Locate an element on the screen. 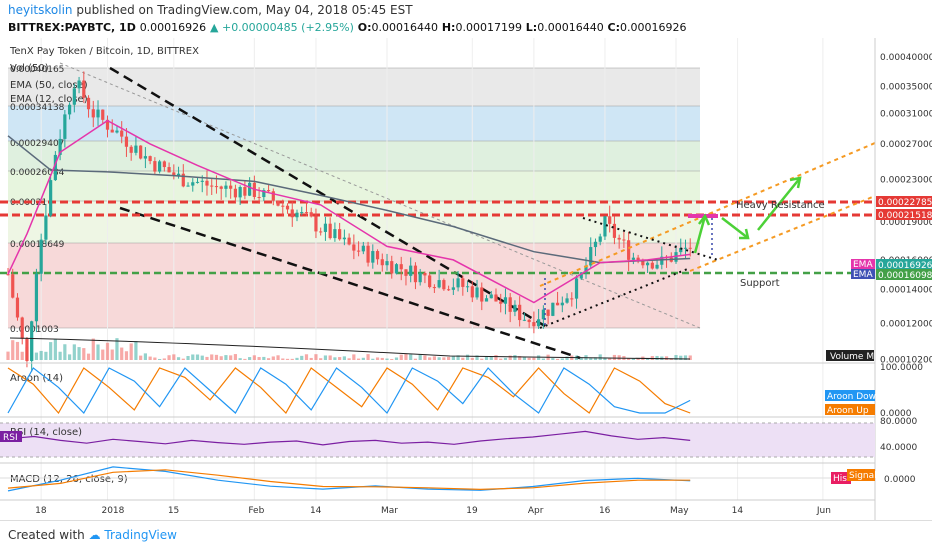 The width and height of the screenshot is (932, 551). legend-ema50: EMA (50, close) is located at coordinates (49, 85).